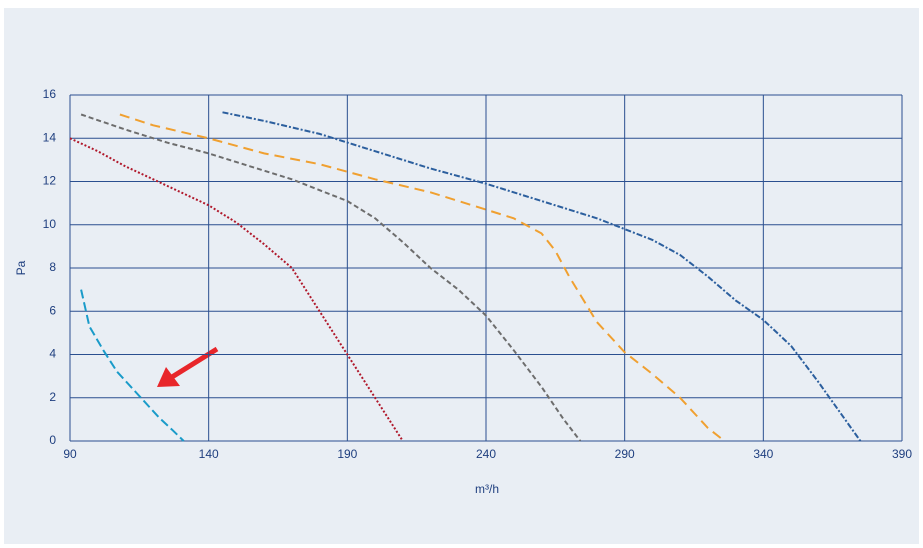 The image size is (923, 548). I want to click on y-axis-title: Pa, so click(21, 267).